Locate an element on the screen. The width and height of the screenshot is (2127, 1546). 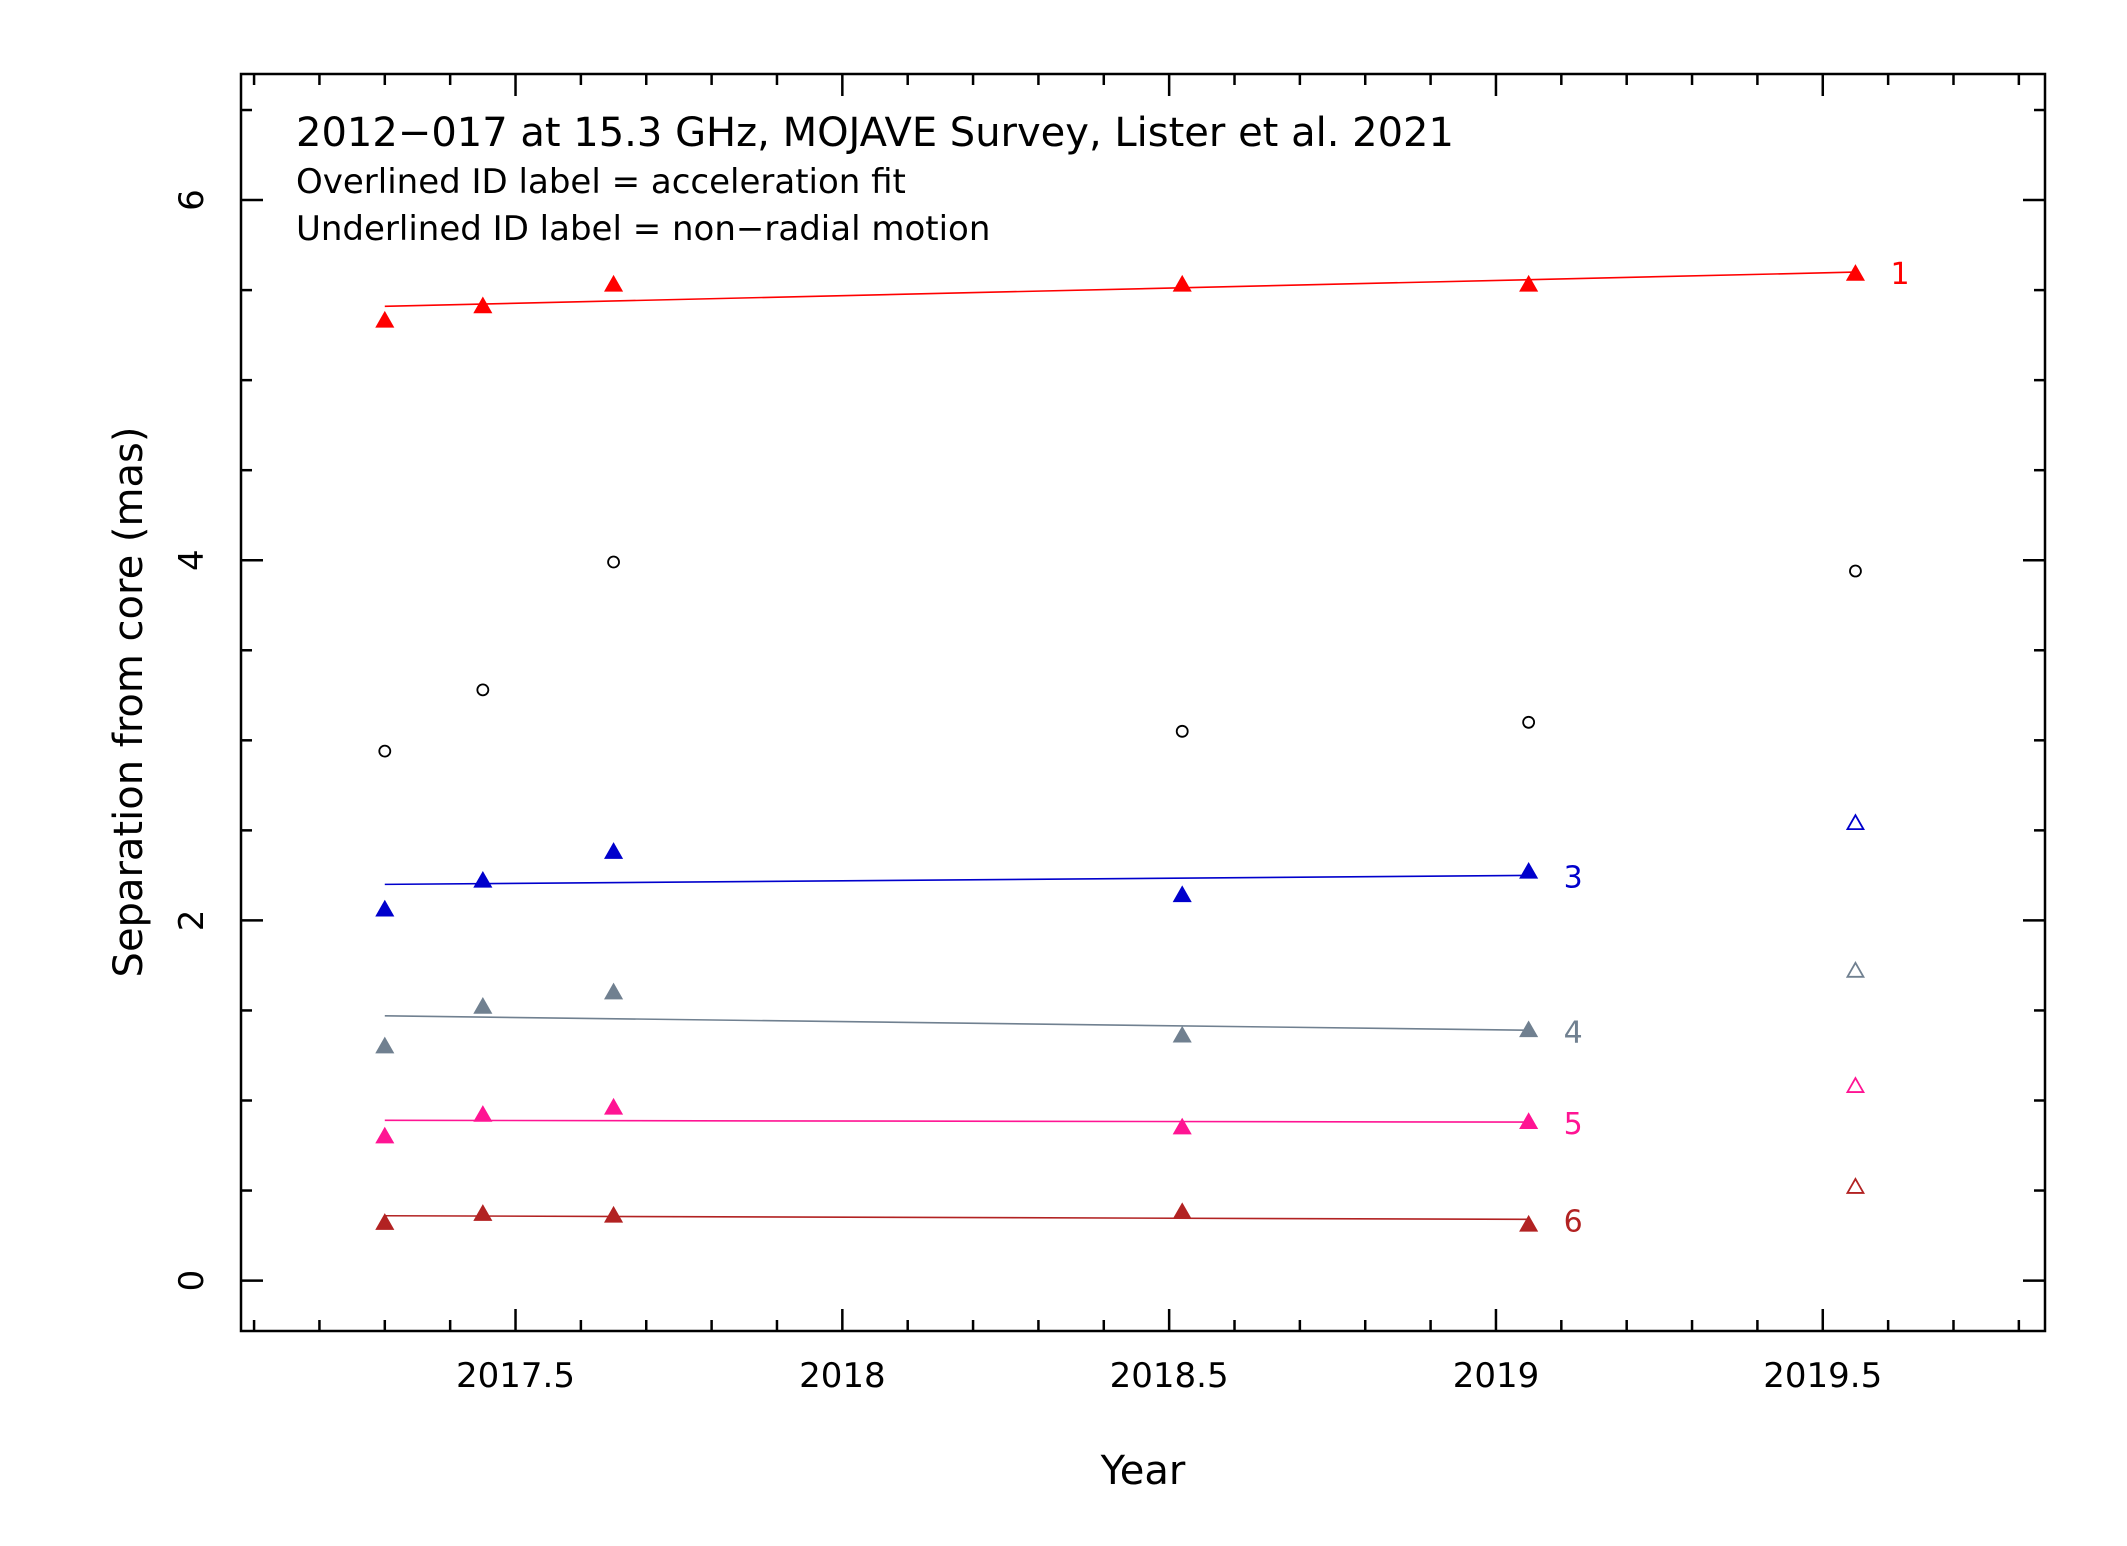
y-tick-label: 6 is located at coordinates (192, 200).